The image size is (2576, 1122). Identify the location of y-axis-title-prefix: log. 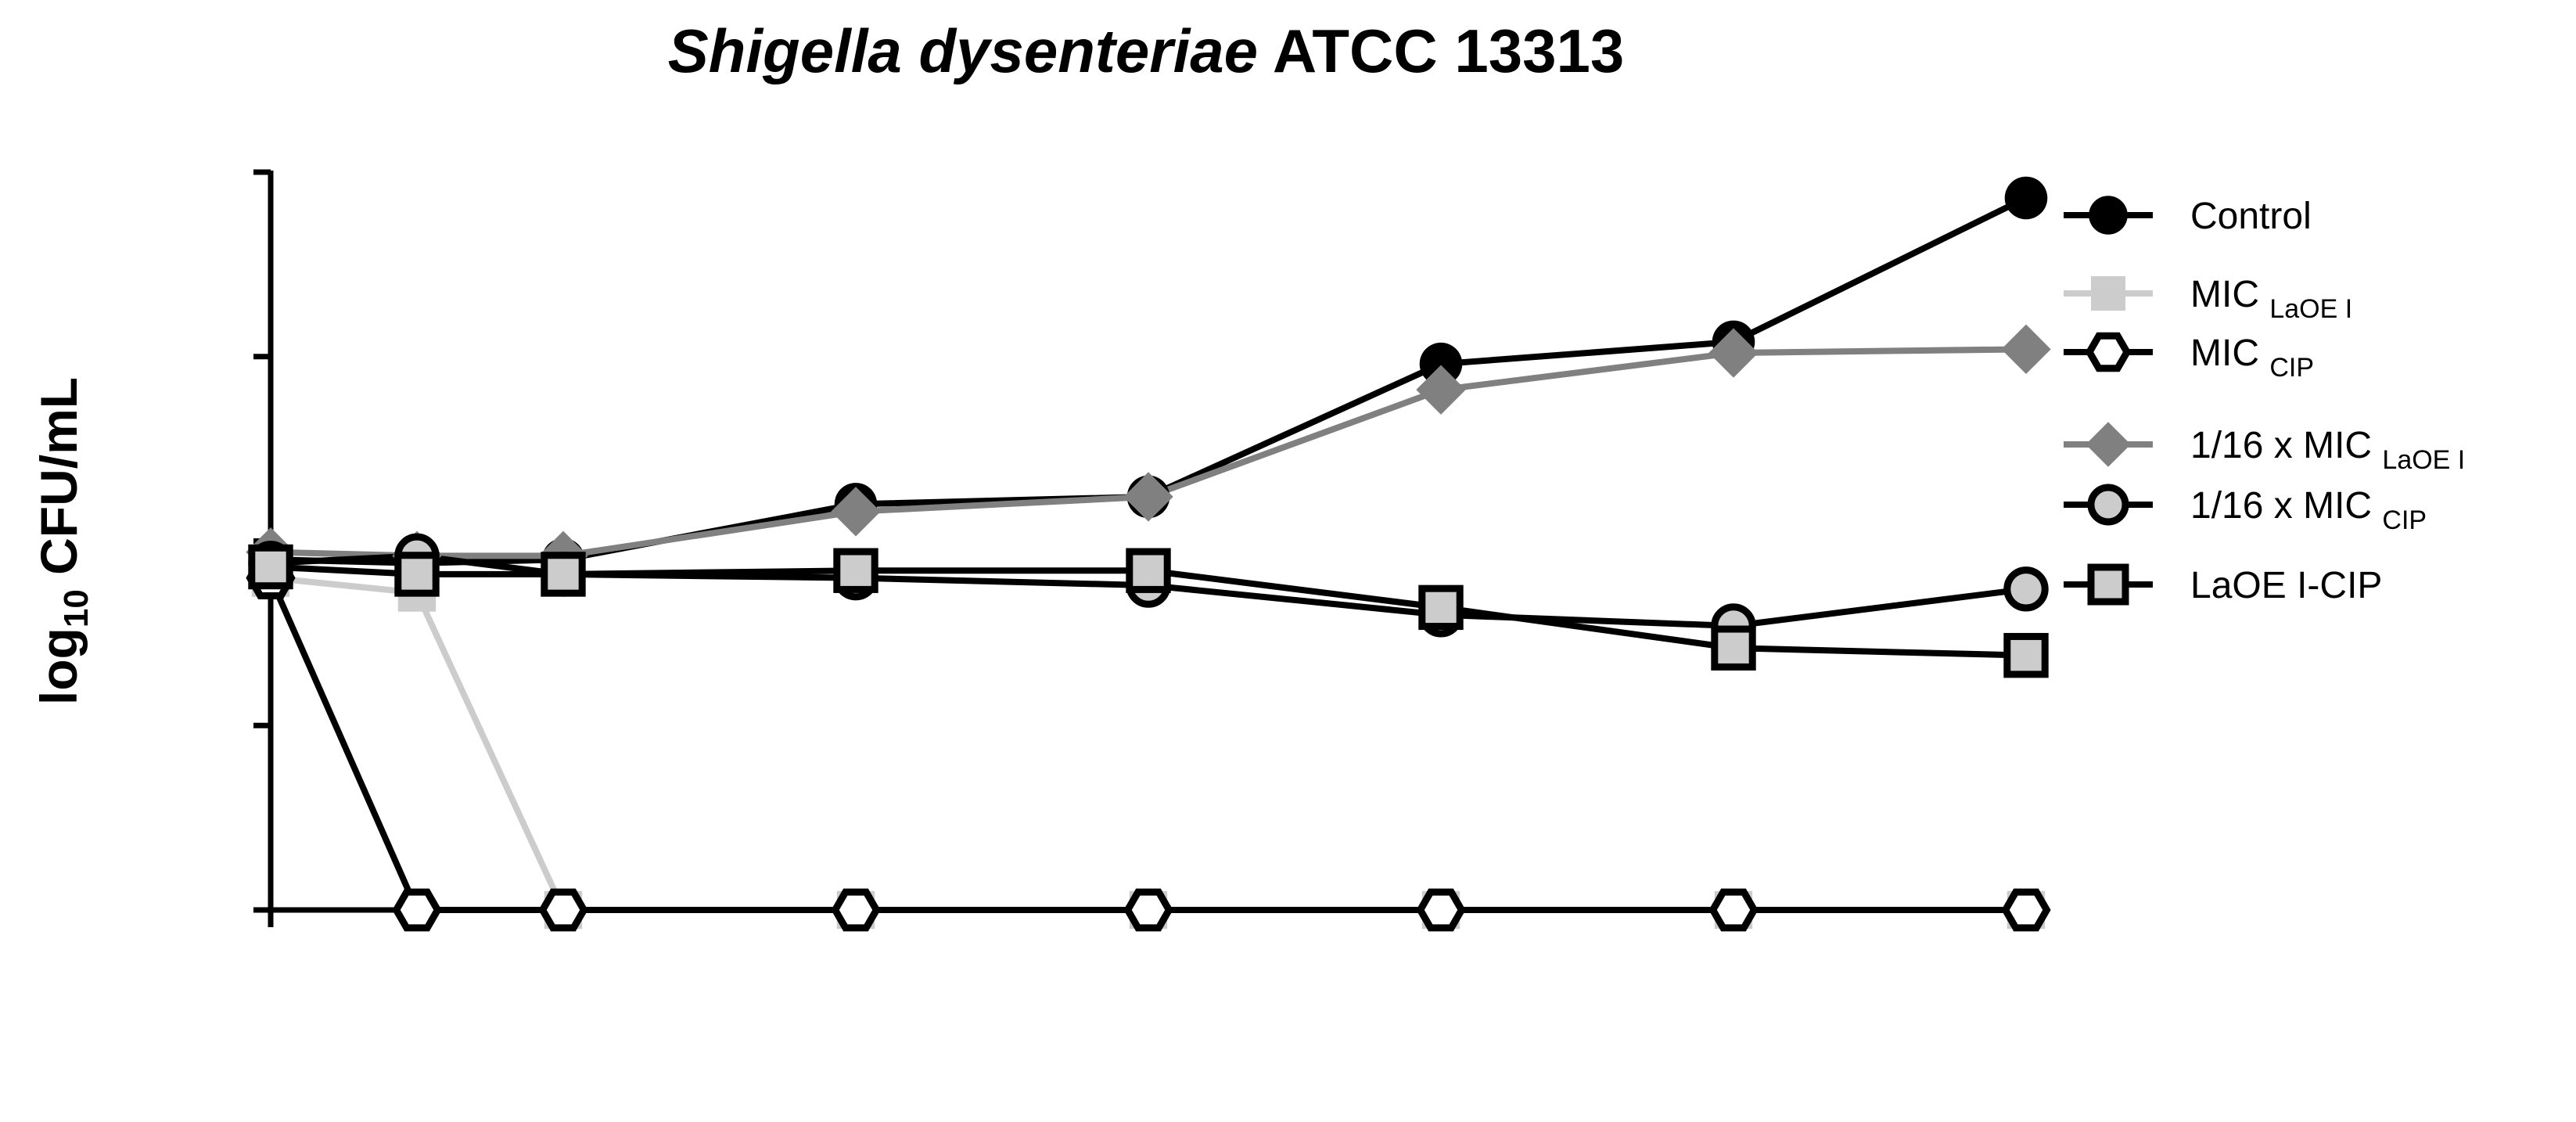
(59, 666).